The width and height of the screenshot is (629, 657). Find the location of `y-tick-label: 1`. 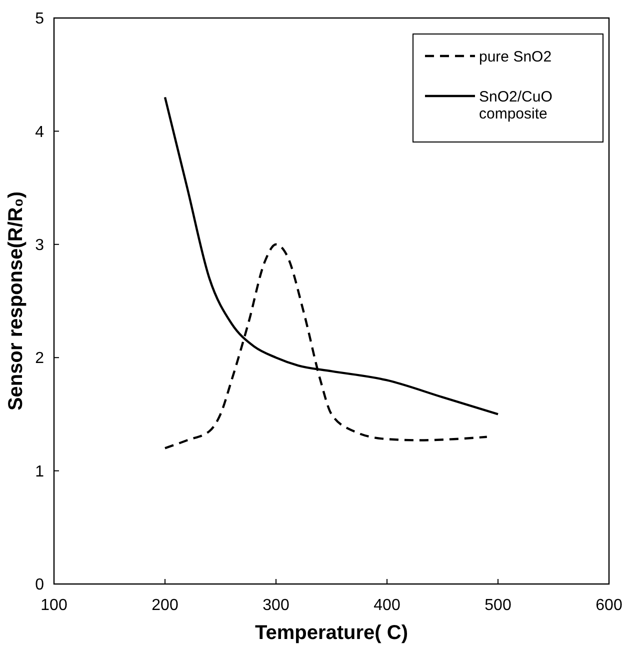

y-tick-label: 1 is located at coordinates (39, 471).